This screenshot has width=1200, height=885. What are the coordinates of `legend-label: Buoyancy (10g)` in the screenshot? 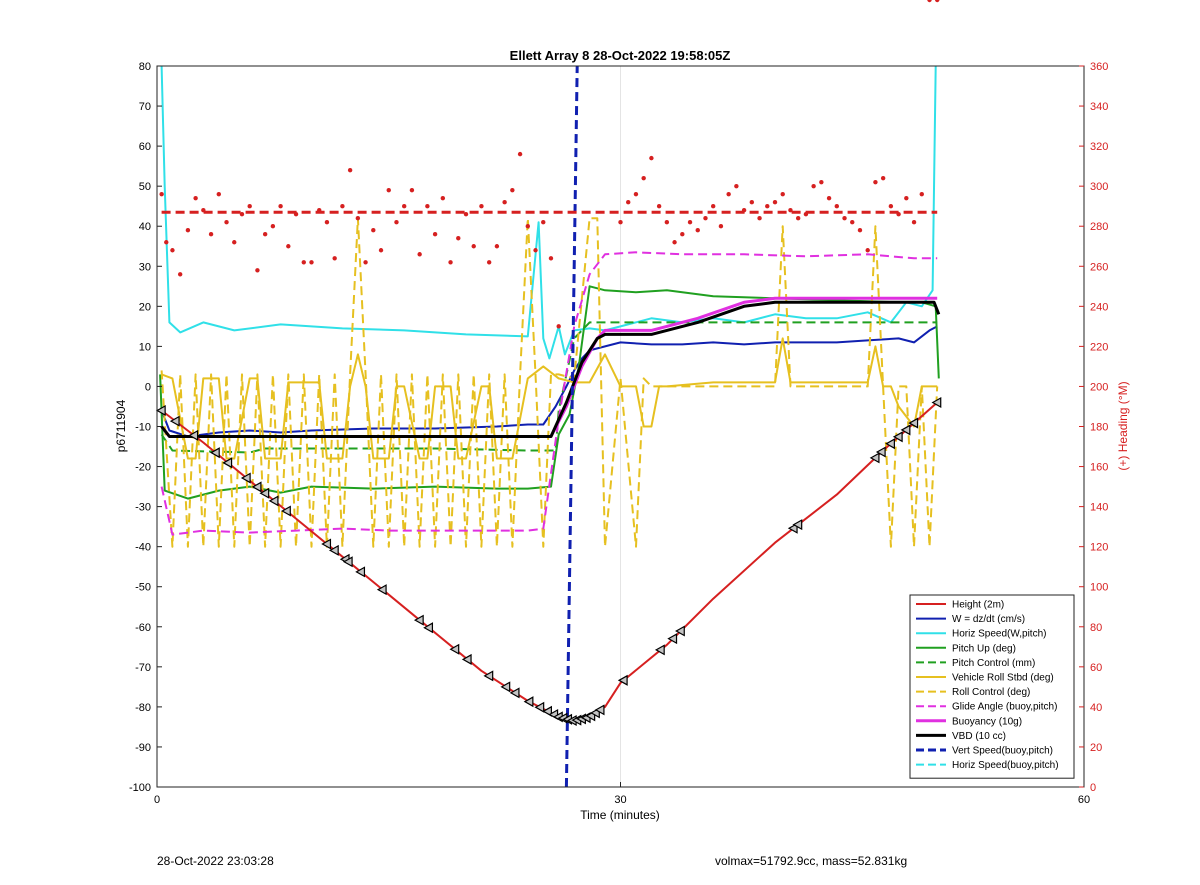 It's located at (987, 721).